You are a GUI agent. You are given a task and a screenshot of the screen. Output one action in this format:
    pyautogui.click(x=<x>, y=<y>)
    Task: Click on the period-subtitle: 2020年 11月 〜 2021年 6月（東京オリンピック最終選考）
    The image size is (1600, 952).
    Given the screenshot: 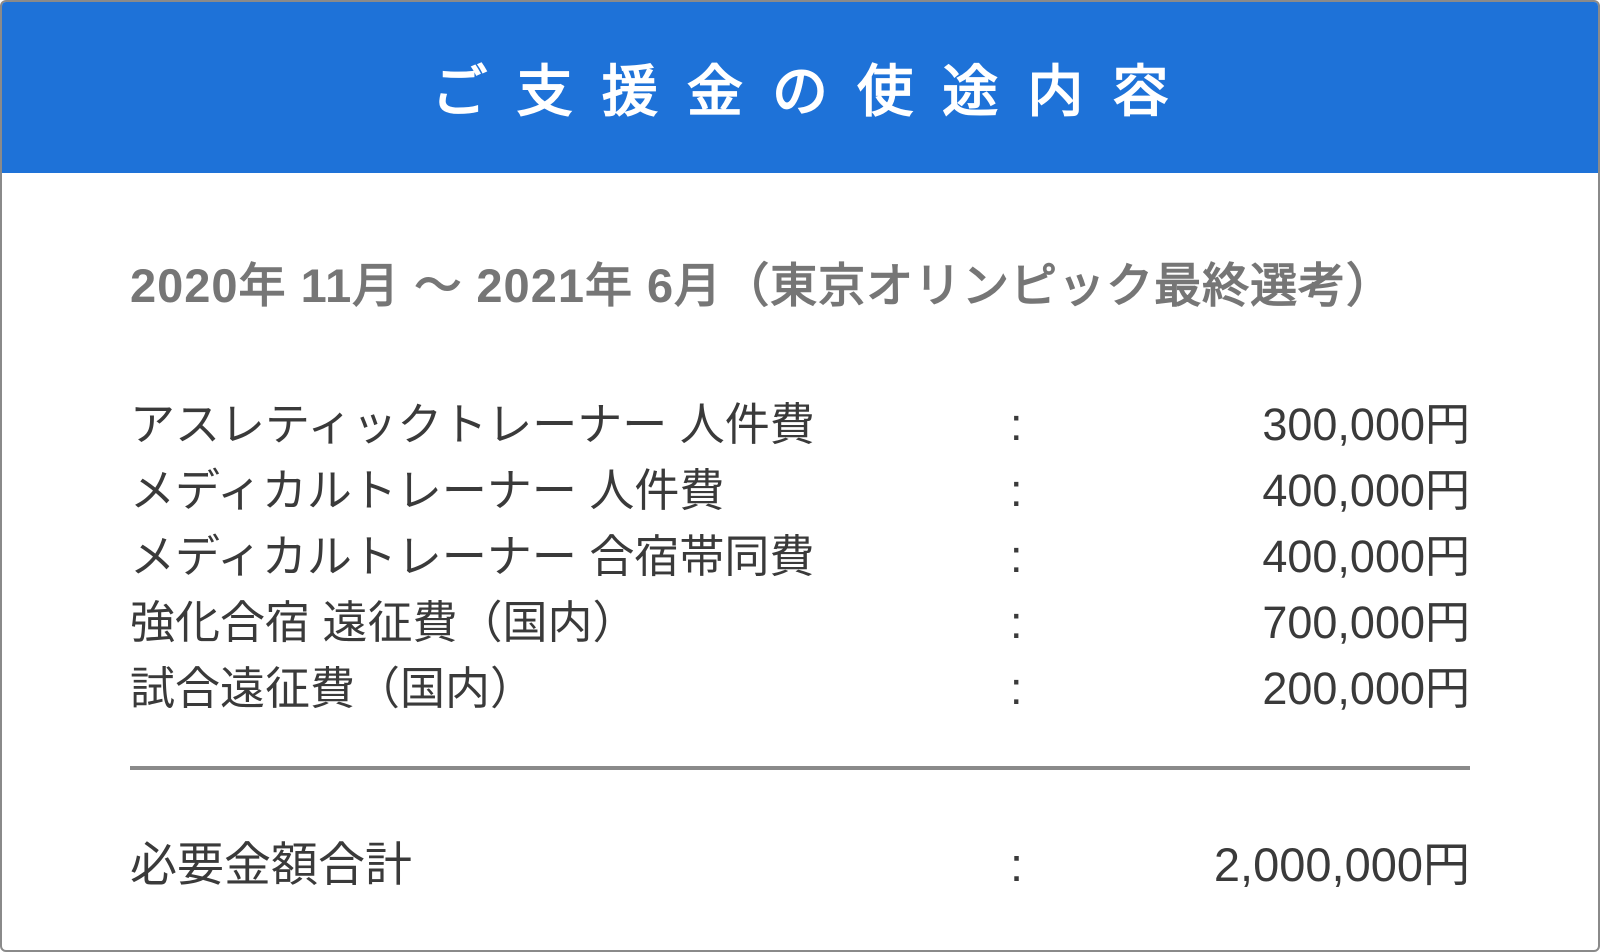 What is the action you would take?
    pyautogui.click(x=762, y=285)
    